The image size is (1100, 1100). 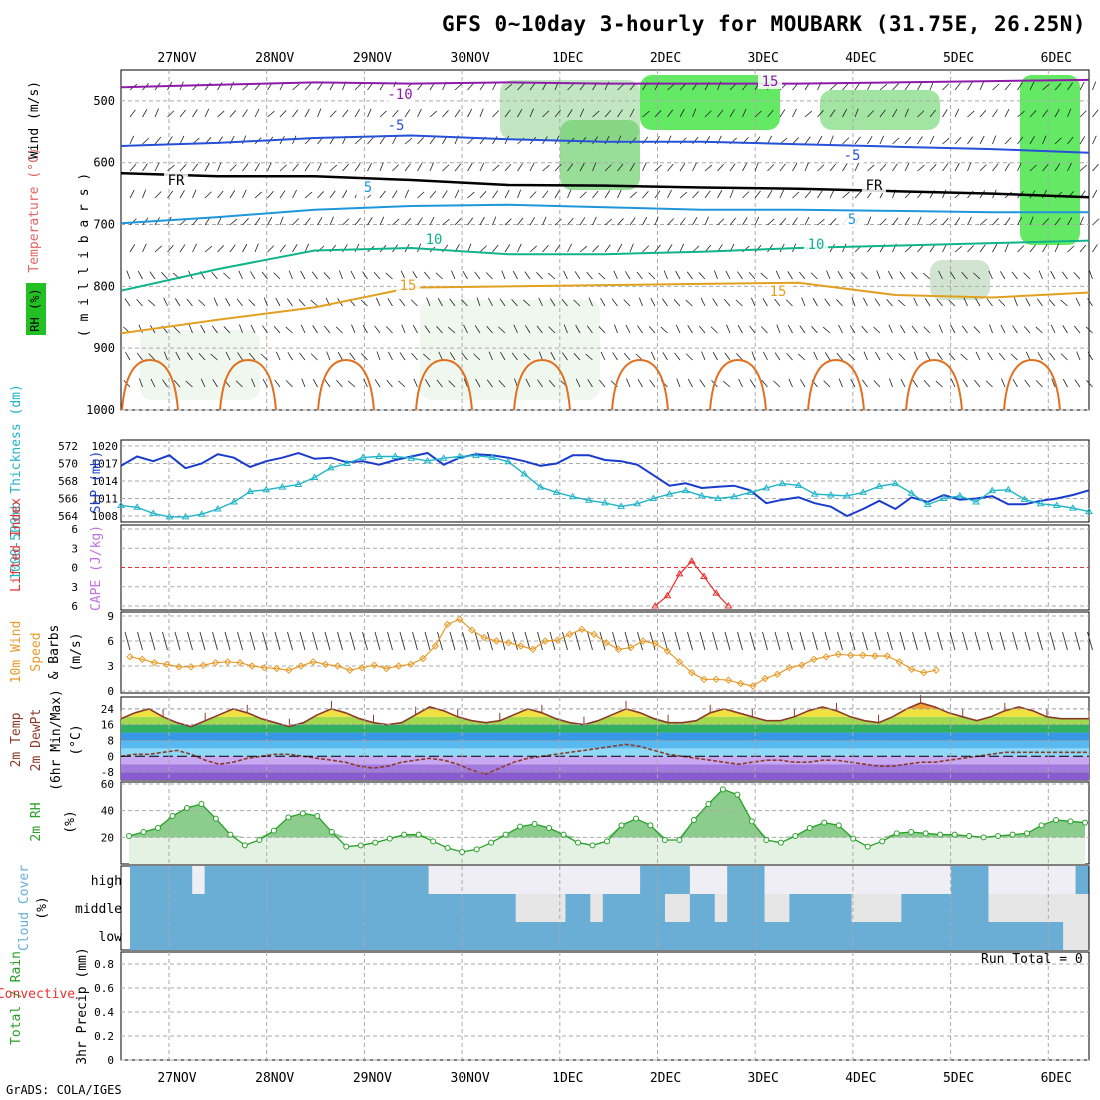 What do you see at coordinates (667, 595) in the screenshot?
I see `lifted-index-point` at bounding box center [667, 595].